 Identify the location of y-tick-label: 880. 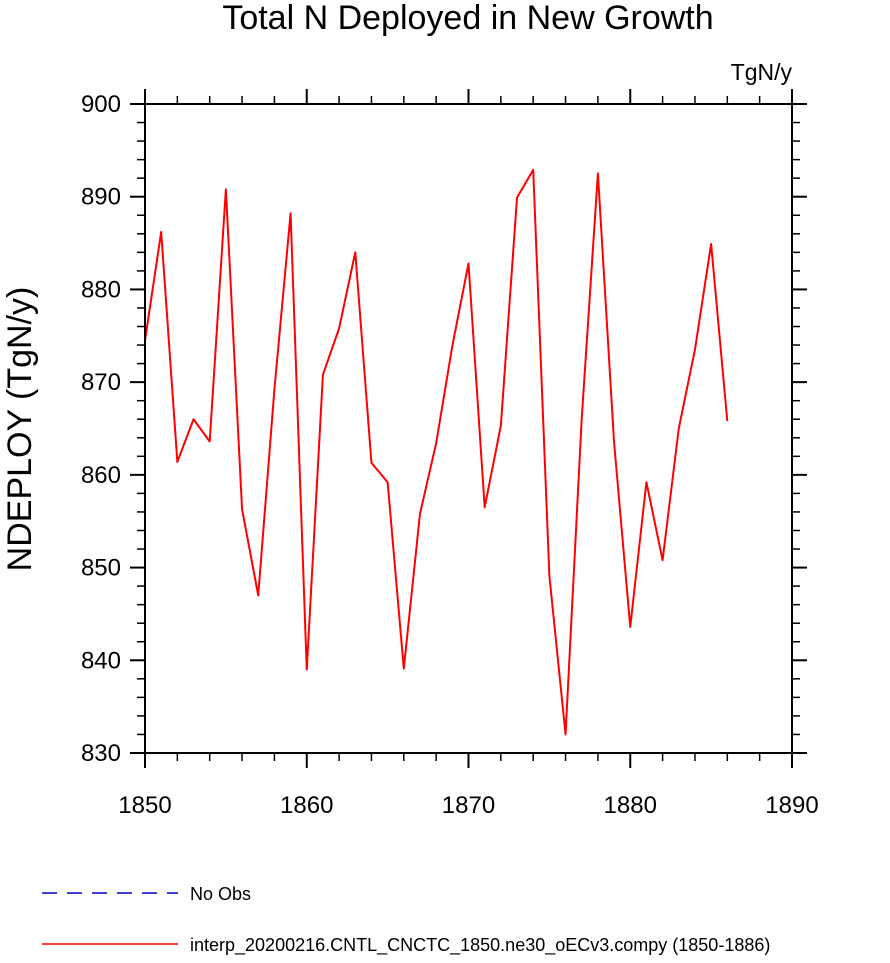
(101, 289).